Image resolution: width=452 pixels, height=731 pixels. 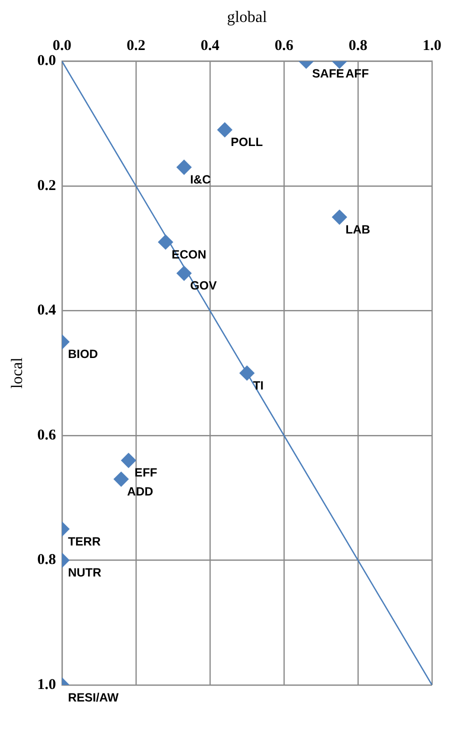 What do you see at coordinates (247, 17) in the screenshot?
I see `x-axis-title: global` at bounding box center [247, 17].